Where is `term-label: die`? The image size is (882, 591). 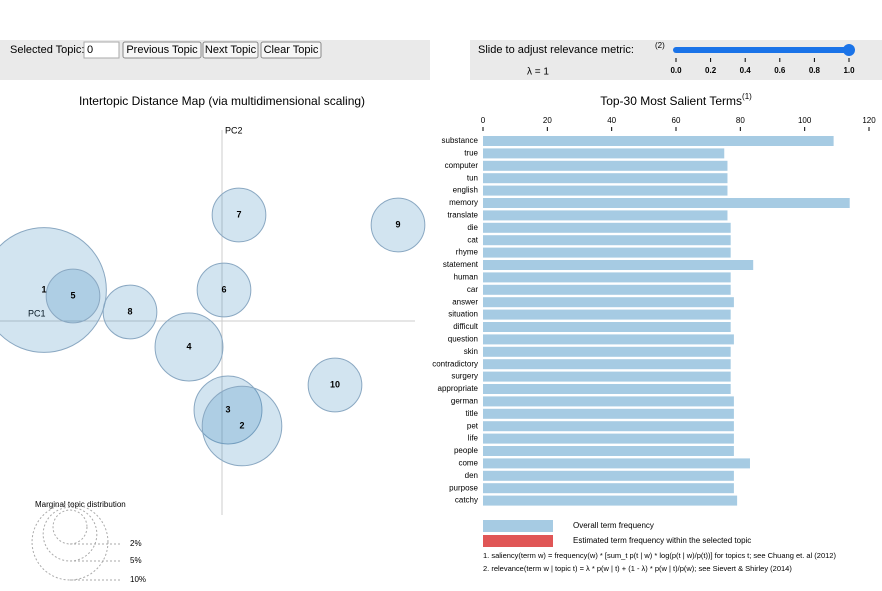 term-label: die is located at coordinates (472, 227).